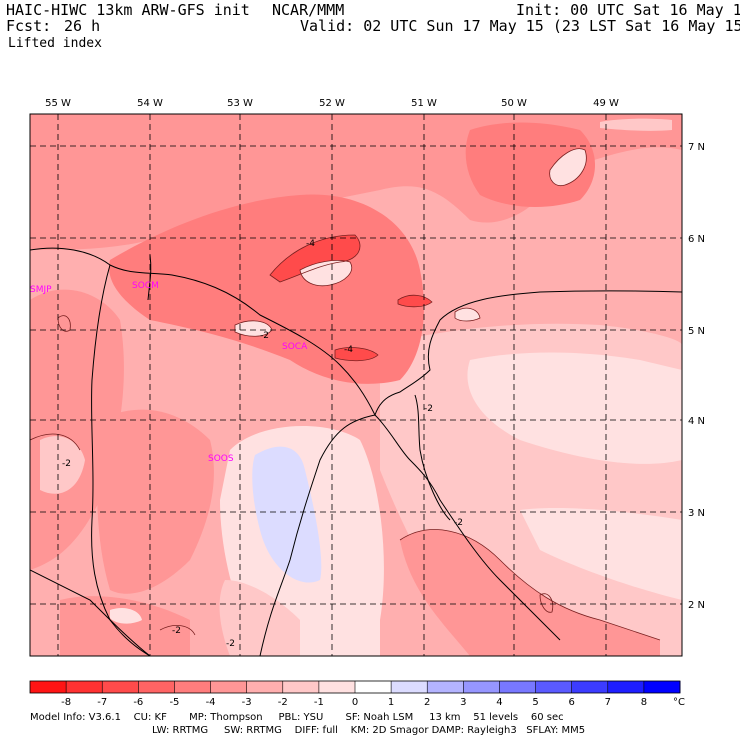 The width and height of the screenshot is (740, 740). What do you see at coordinates (145, 286) in the screenshot?
I see `station-label: SOCM` at bounding box center [145, 286].